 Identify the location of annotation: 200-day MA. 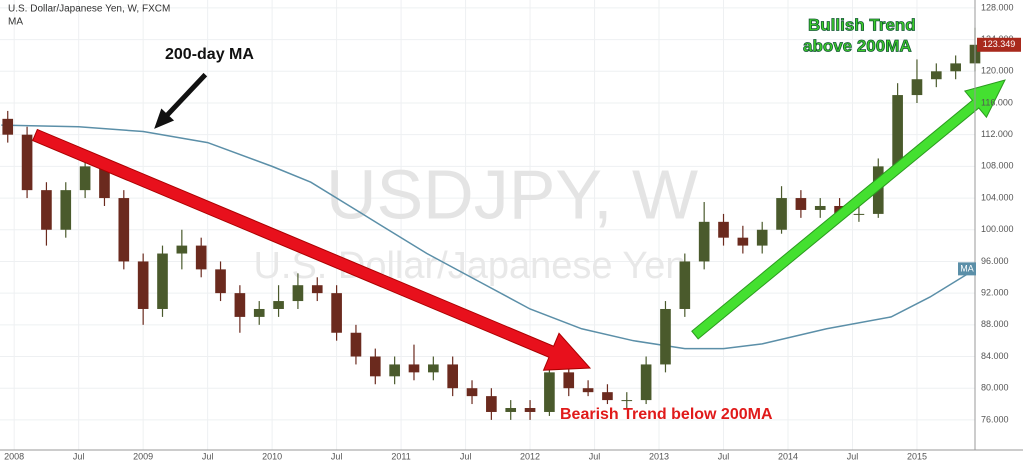
(209, 54).